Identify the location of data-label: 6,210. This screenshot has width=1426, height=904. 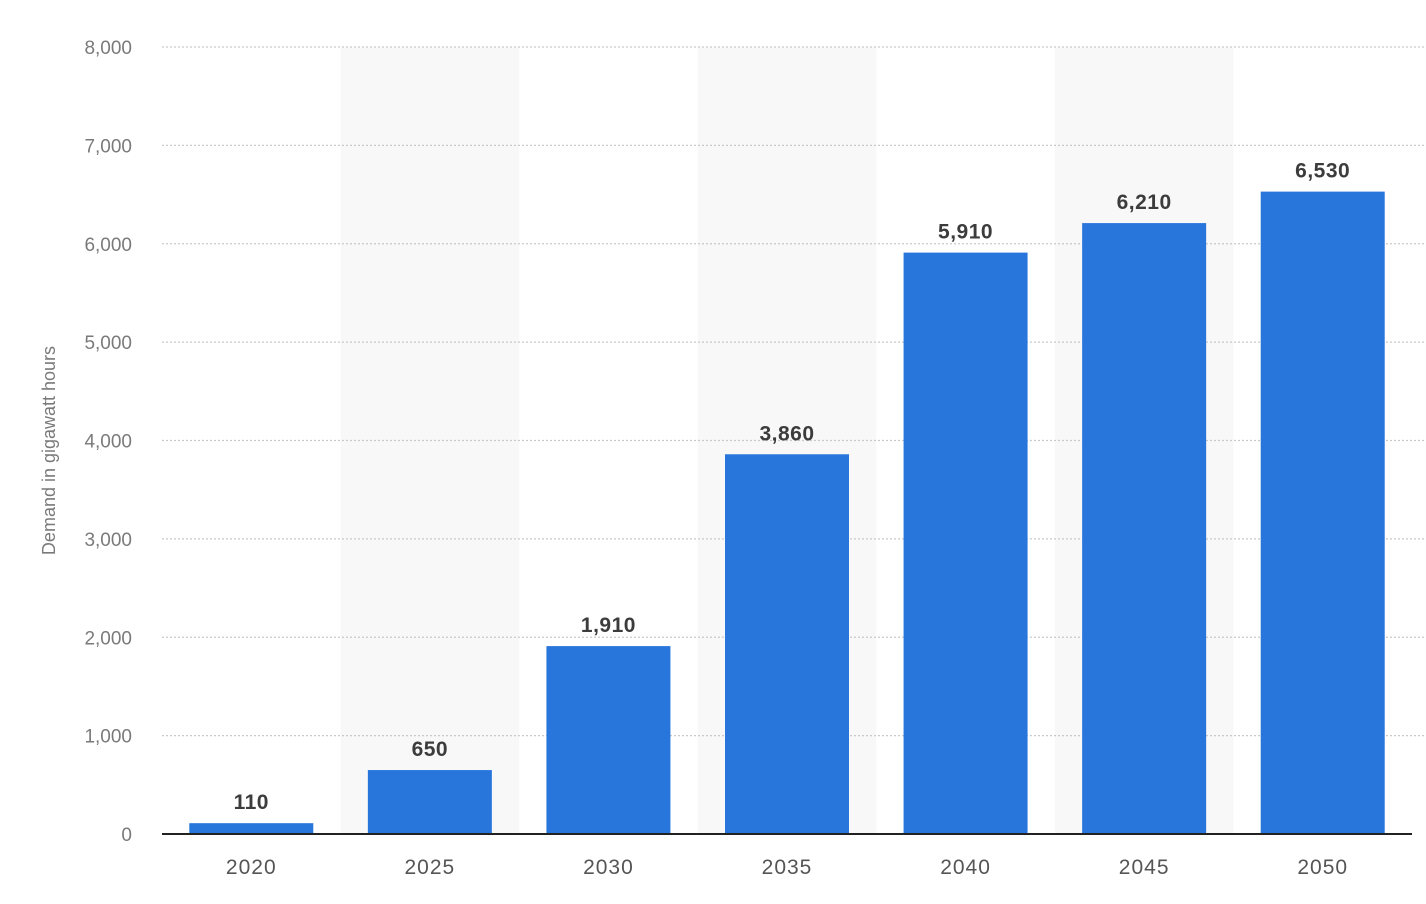
(1144, 202).